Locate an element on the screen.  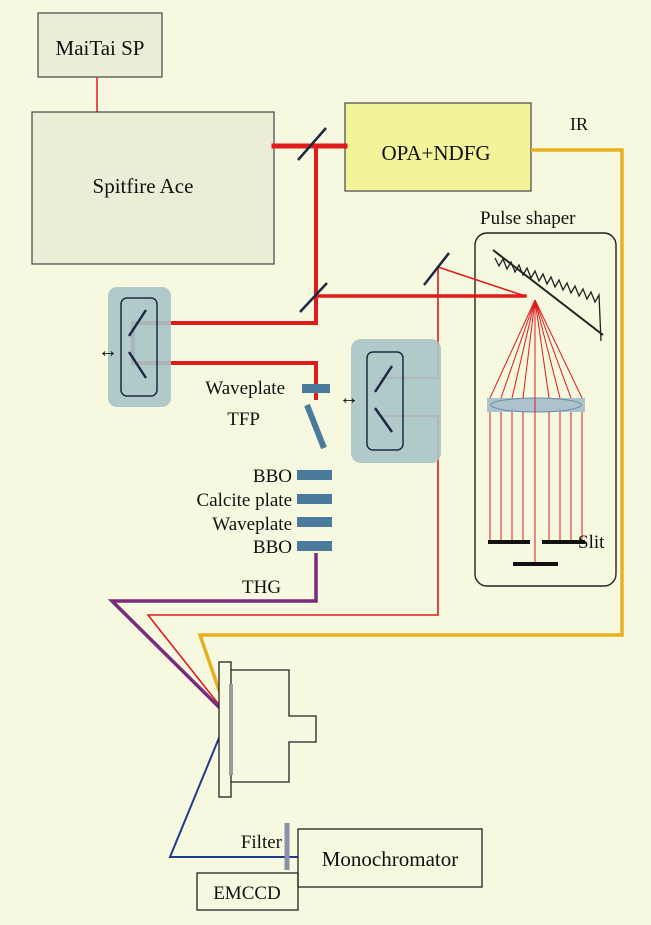
calcite-plate is located at coordinates (314, 499).